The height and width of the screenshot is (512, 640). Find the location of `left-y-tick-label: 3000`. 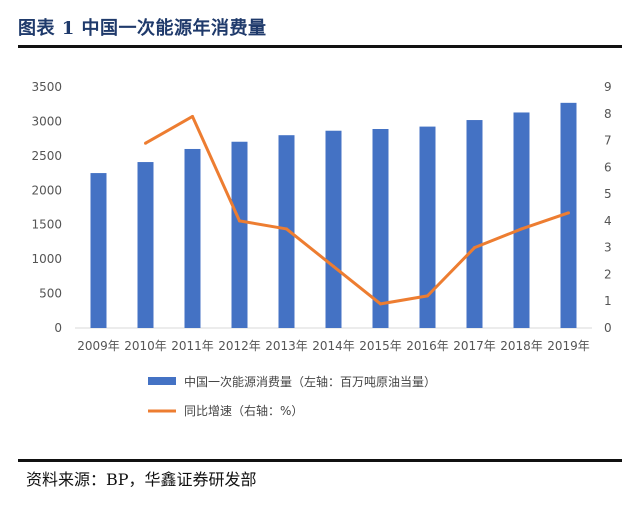

left-y-tick-label: 3000 is located at coordinates (46, 121).